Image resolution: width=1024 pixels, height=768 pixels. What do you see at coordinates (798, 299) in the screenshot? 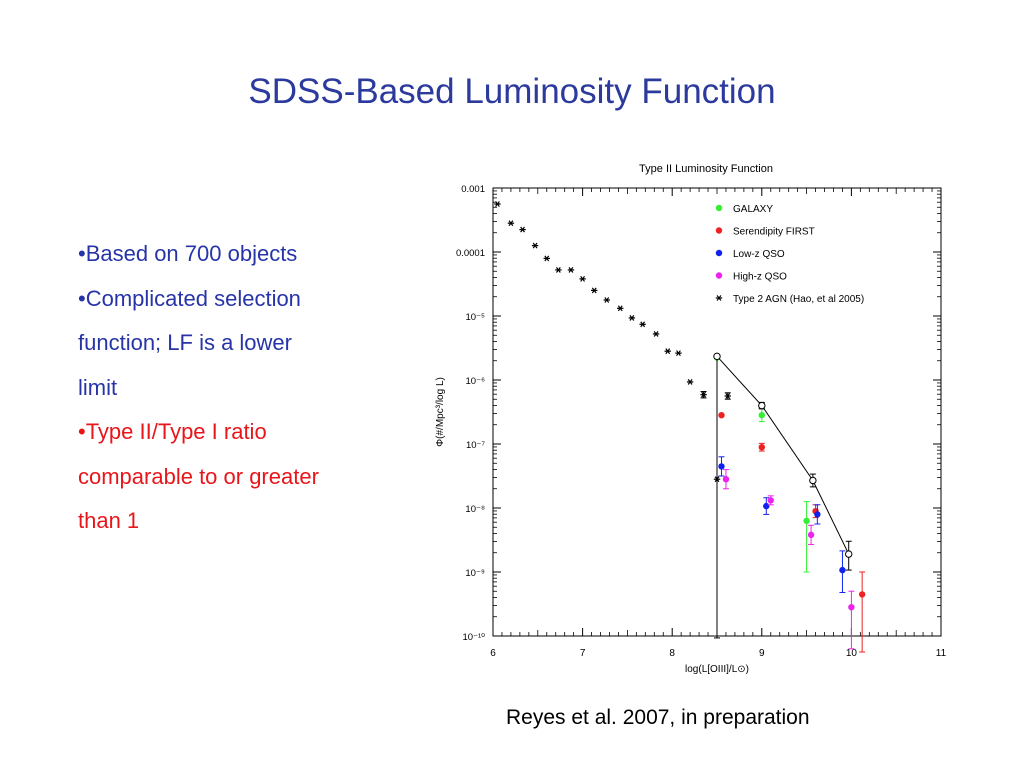
I see `legend-label: Type 2 AGN (Hao, et al 2005)` at bounding box center [798, 299].